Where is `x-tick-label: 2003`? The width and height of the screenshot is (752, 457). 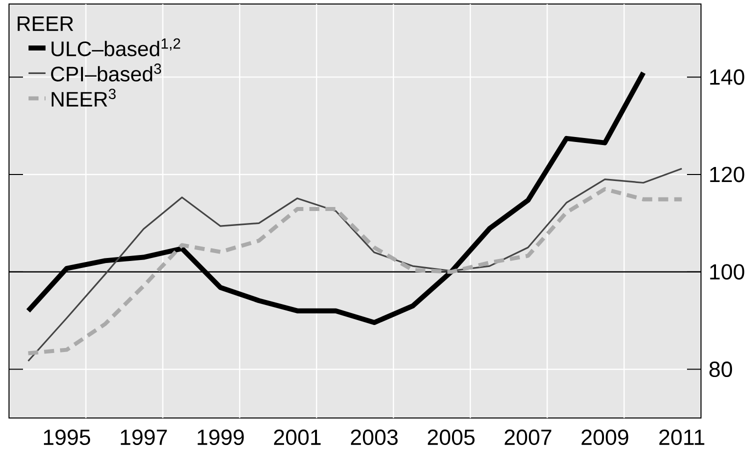
x-tick-label: 2003 is located at coordinates (374, 438).